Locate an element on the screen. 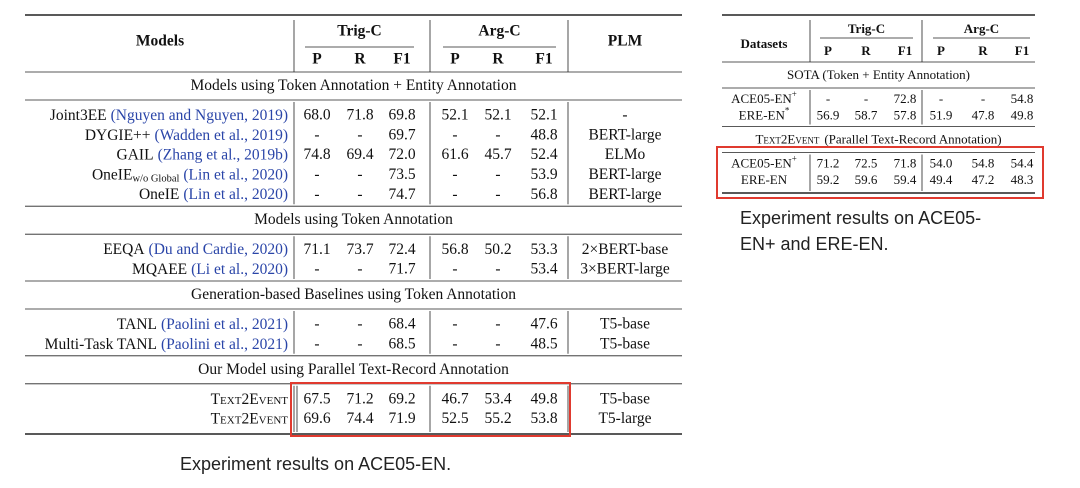 The height and width of the screenshot is (488, 1080). cell-value: 56.9 is located at coordinates (828, 114).